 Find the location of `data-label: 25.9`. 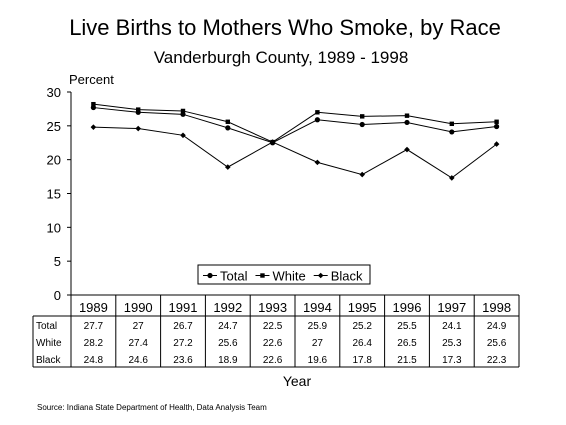

data-label: 25.9 is located at coordinates (318, 326).